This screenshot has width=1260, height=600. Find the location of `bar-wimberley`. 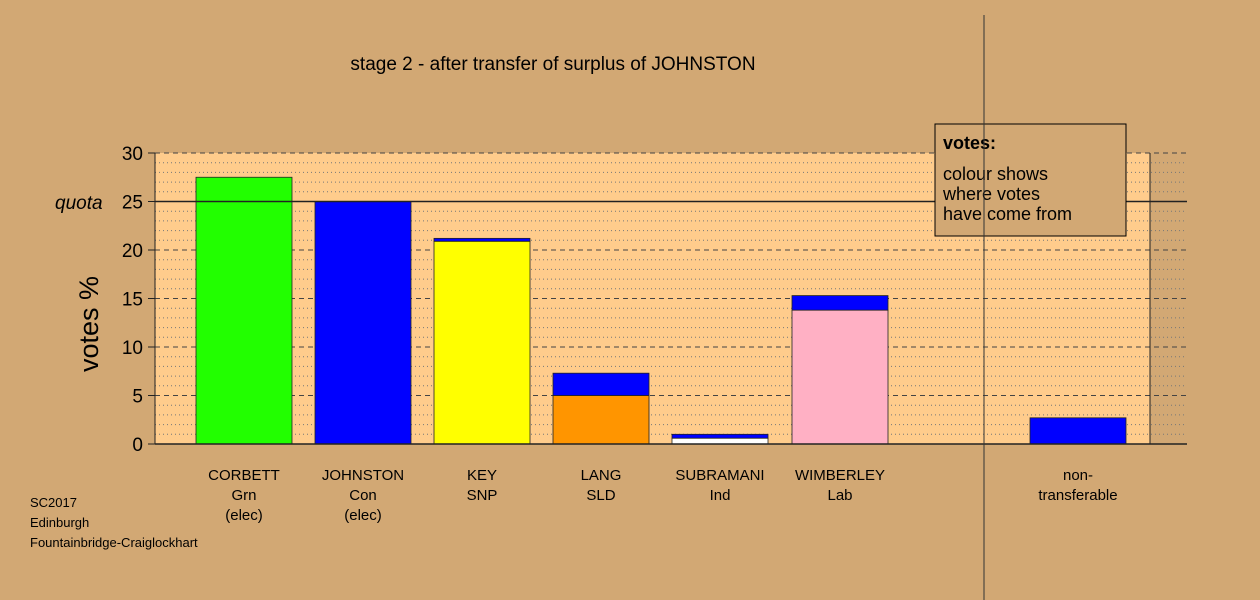

bar-wimberley is located at coordinates (840, 370).